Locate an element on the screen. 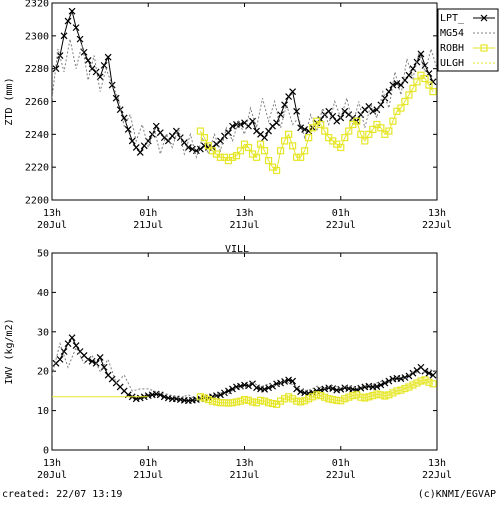  series-layer is located at coordinates (244, 371).